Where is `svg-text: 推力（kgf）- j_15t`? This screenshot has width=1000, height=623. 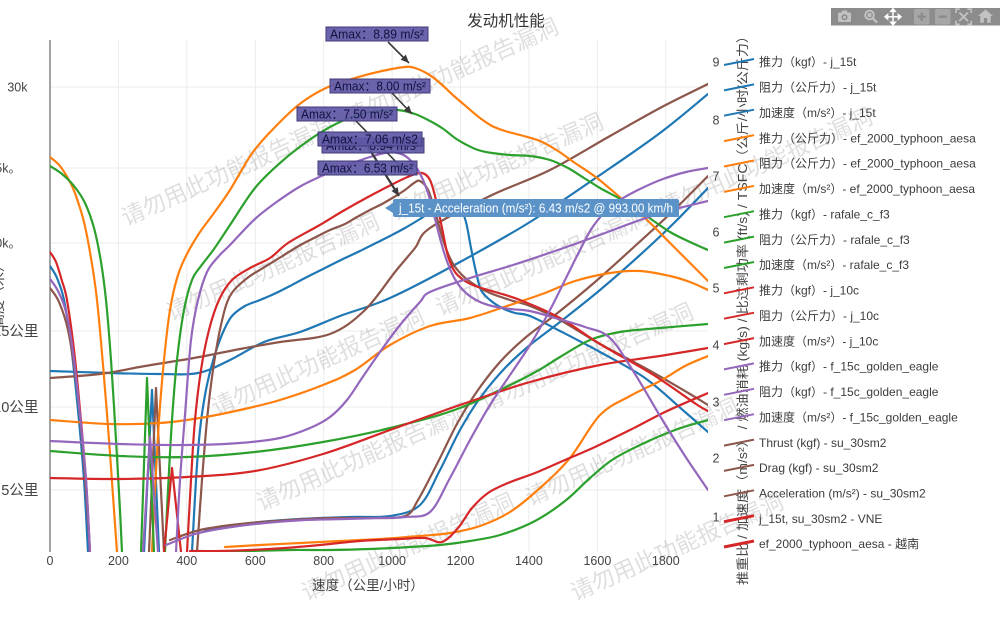 svg-text: 推力（kgf）- j_15t is located at coordinates (808, 62).